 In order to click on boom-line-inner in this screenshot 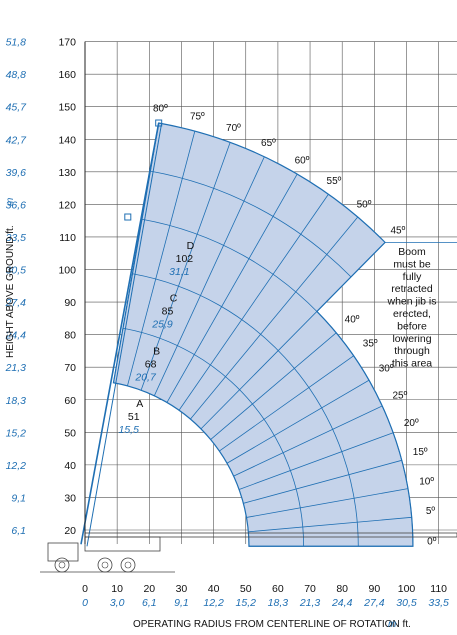, I will do `click(124, 334)`.